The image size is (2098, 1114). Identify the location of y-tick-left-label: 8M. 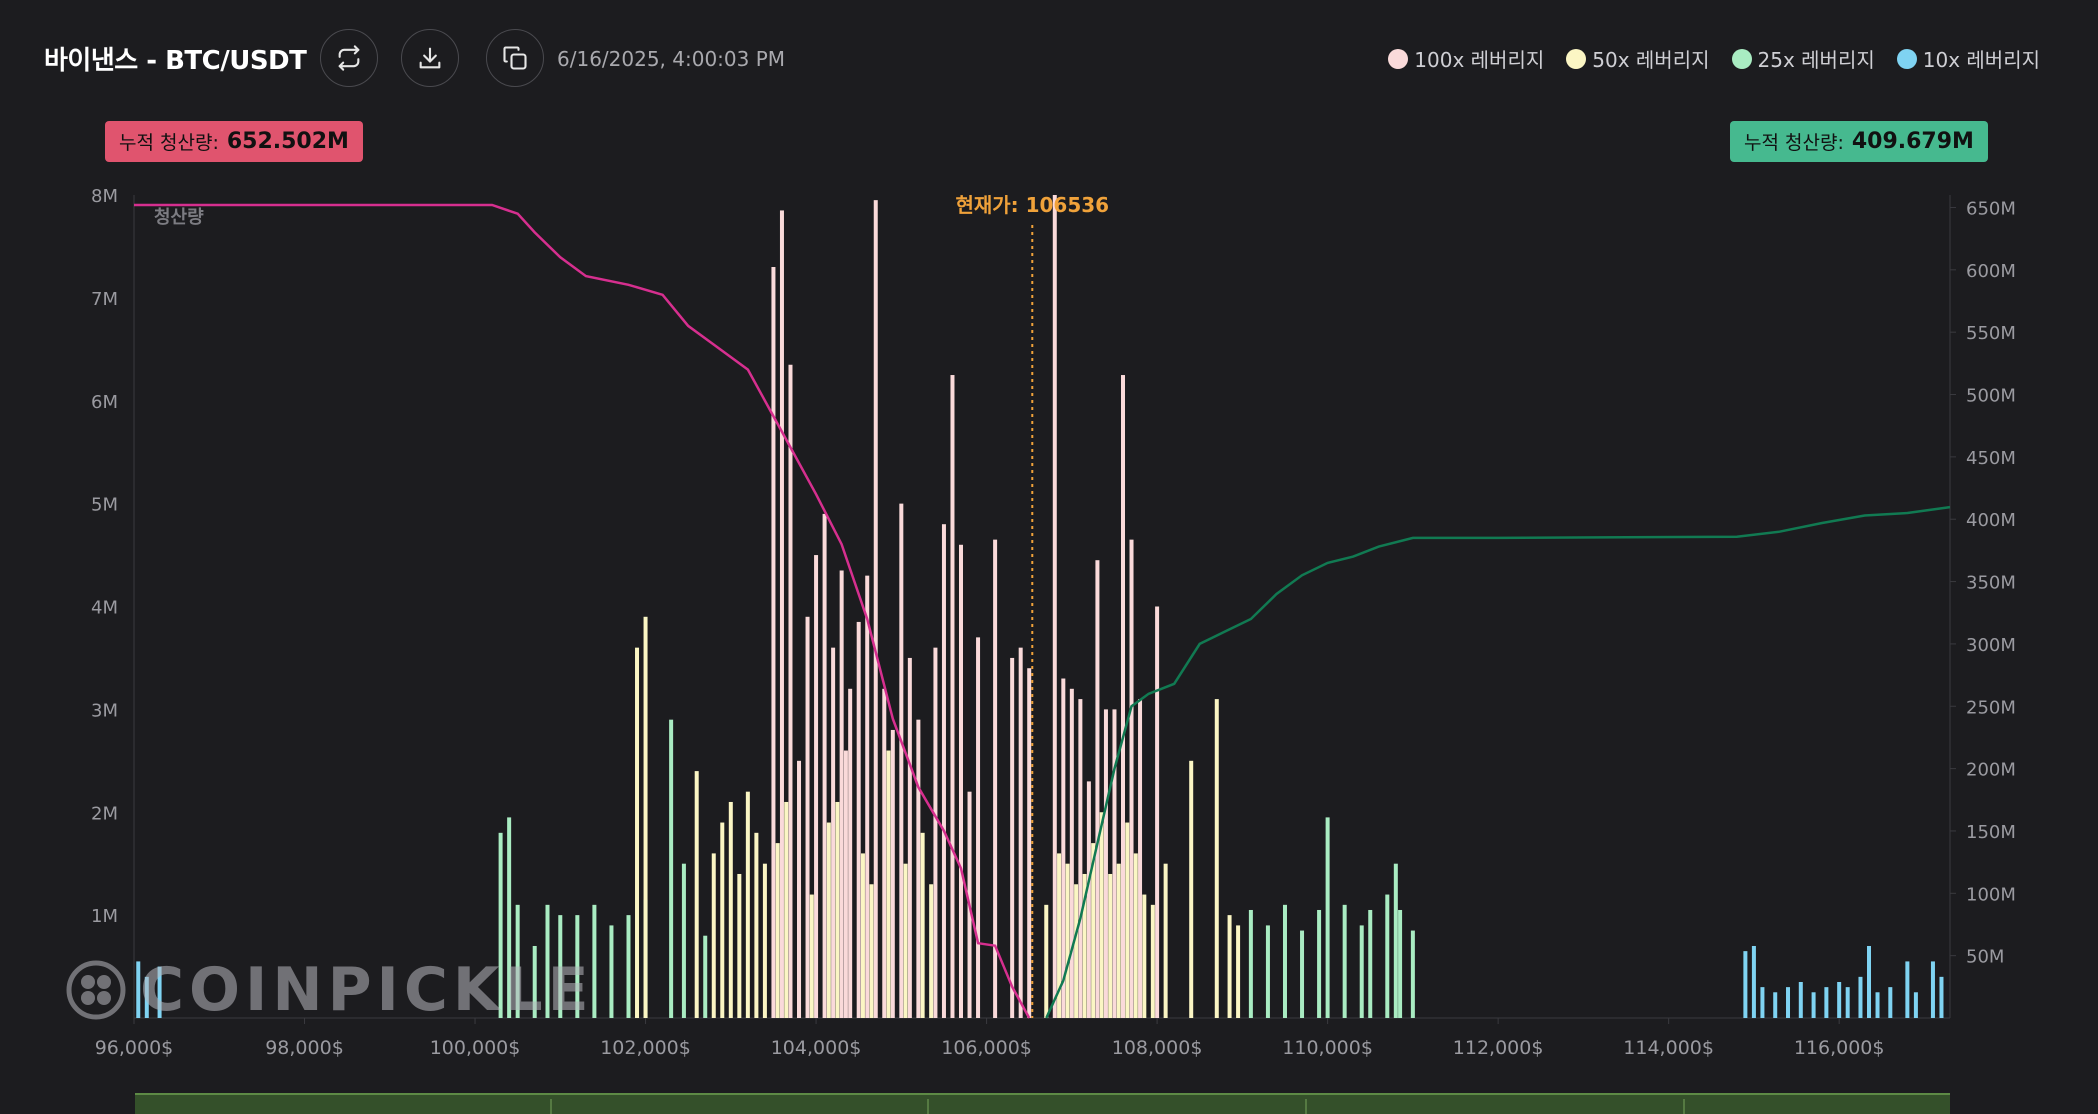
(104, 196).